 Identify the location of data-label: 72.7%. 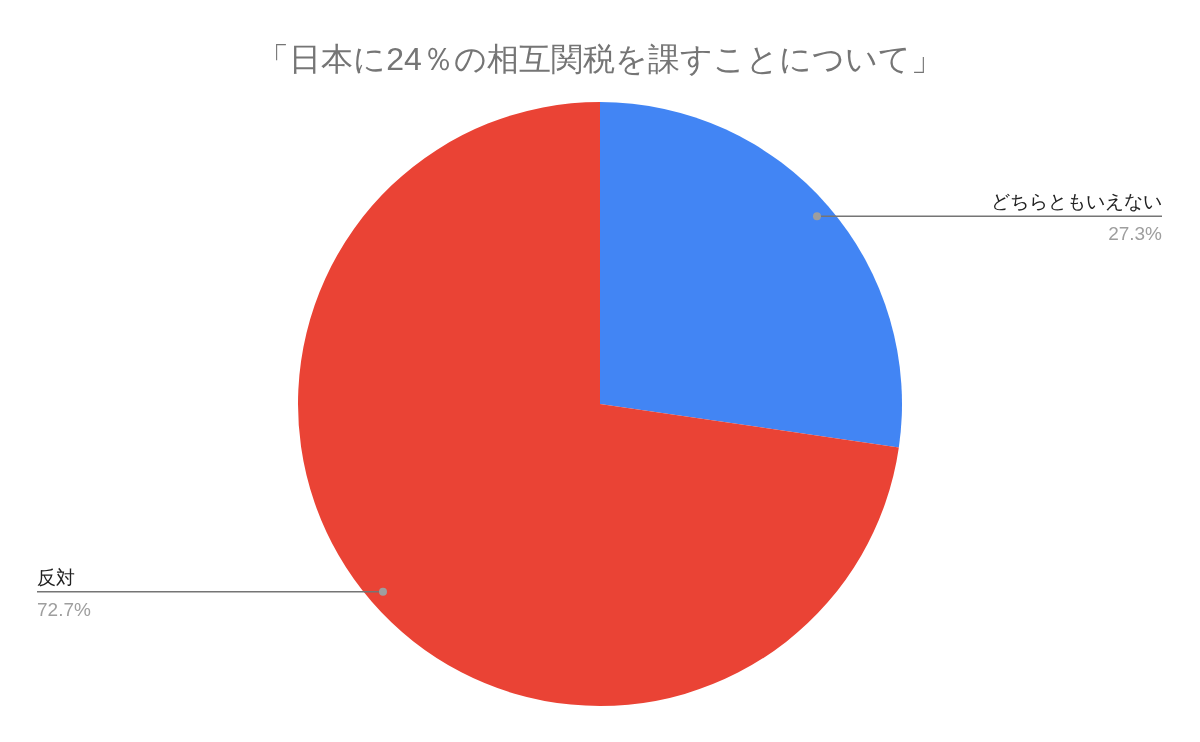
(64, 609).